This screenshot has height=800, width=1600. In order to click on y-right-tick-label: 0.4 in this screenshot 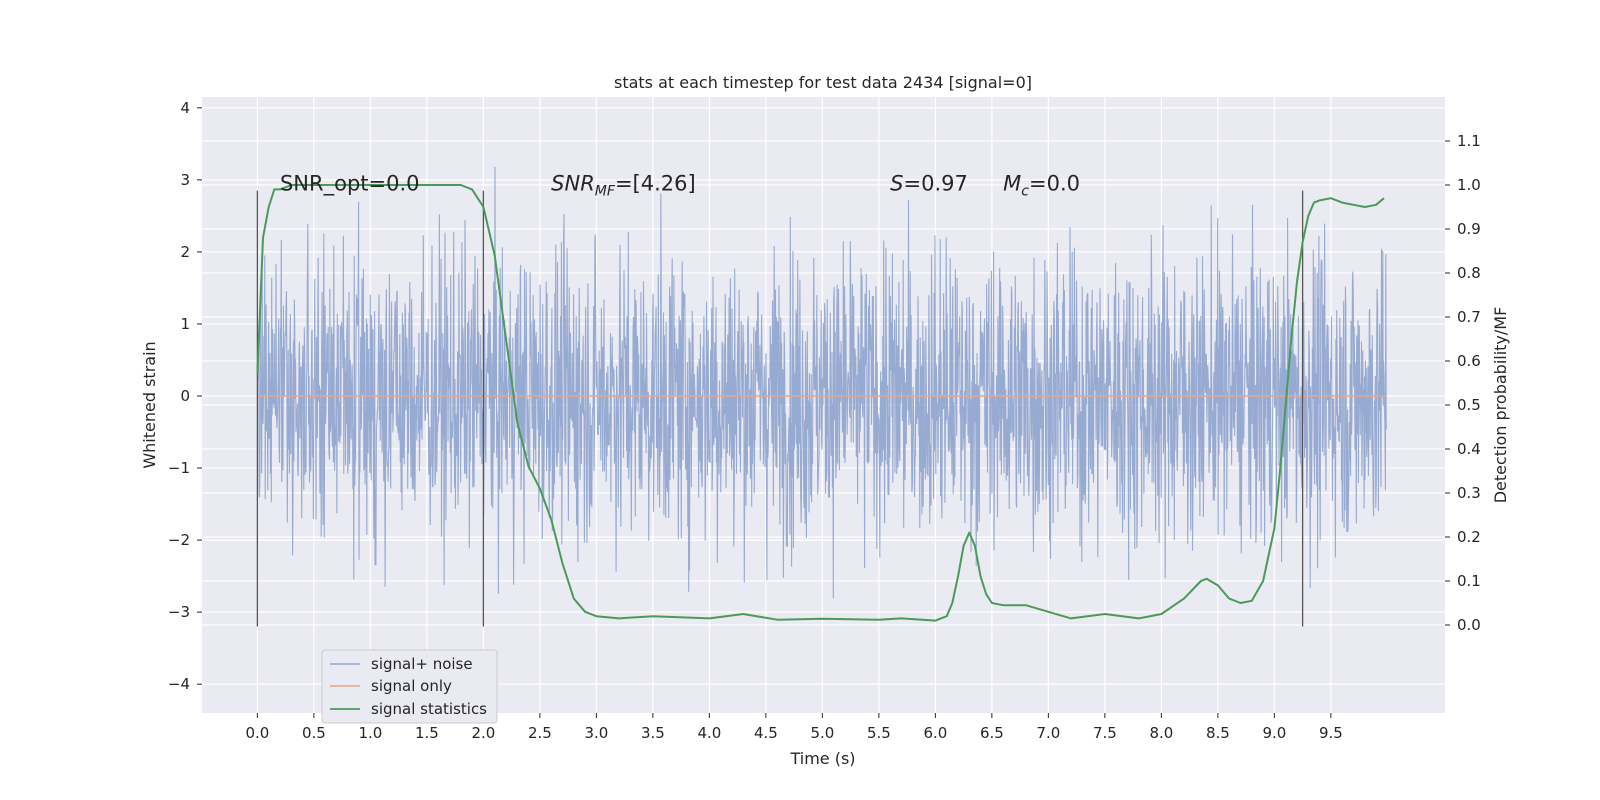, I will do `click(1469, 449)`.